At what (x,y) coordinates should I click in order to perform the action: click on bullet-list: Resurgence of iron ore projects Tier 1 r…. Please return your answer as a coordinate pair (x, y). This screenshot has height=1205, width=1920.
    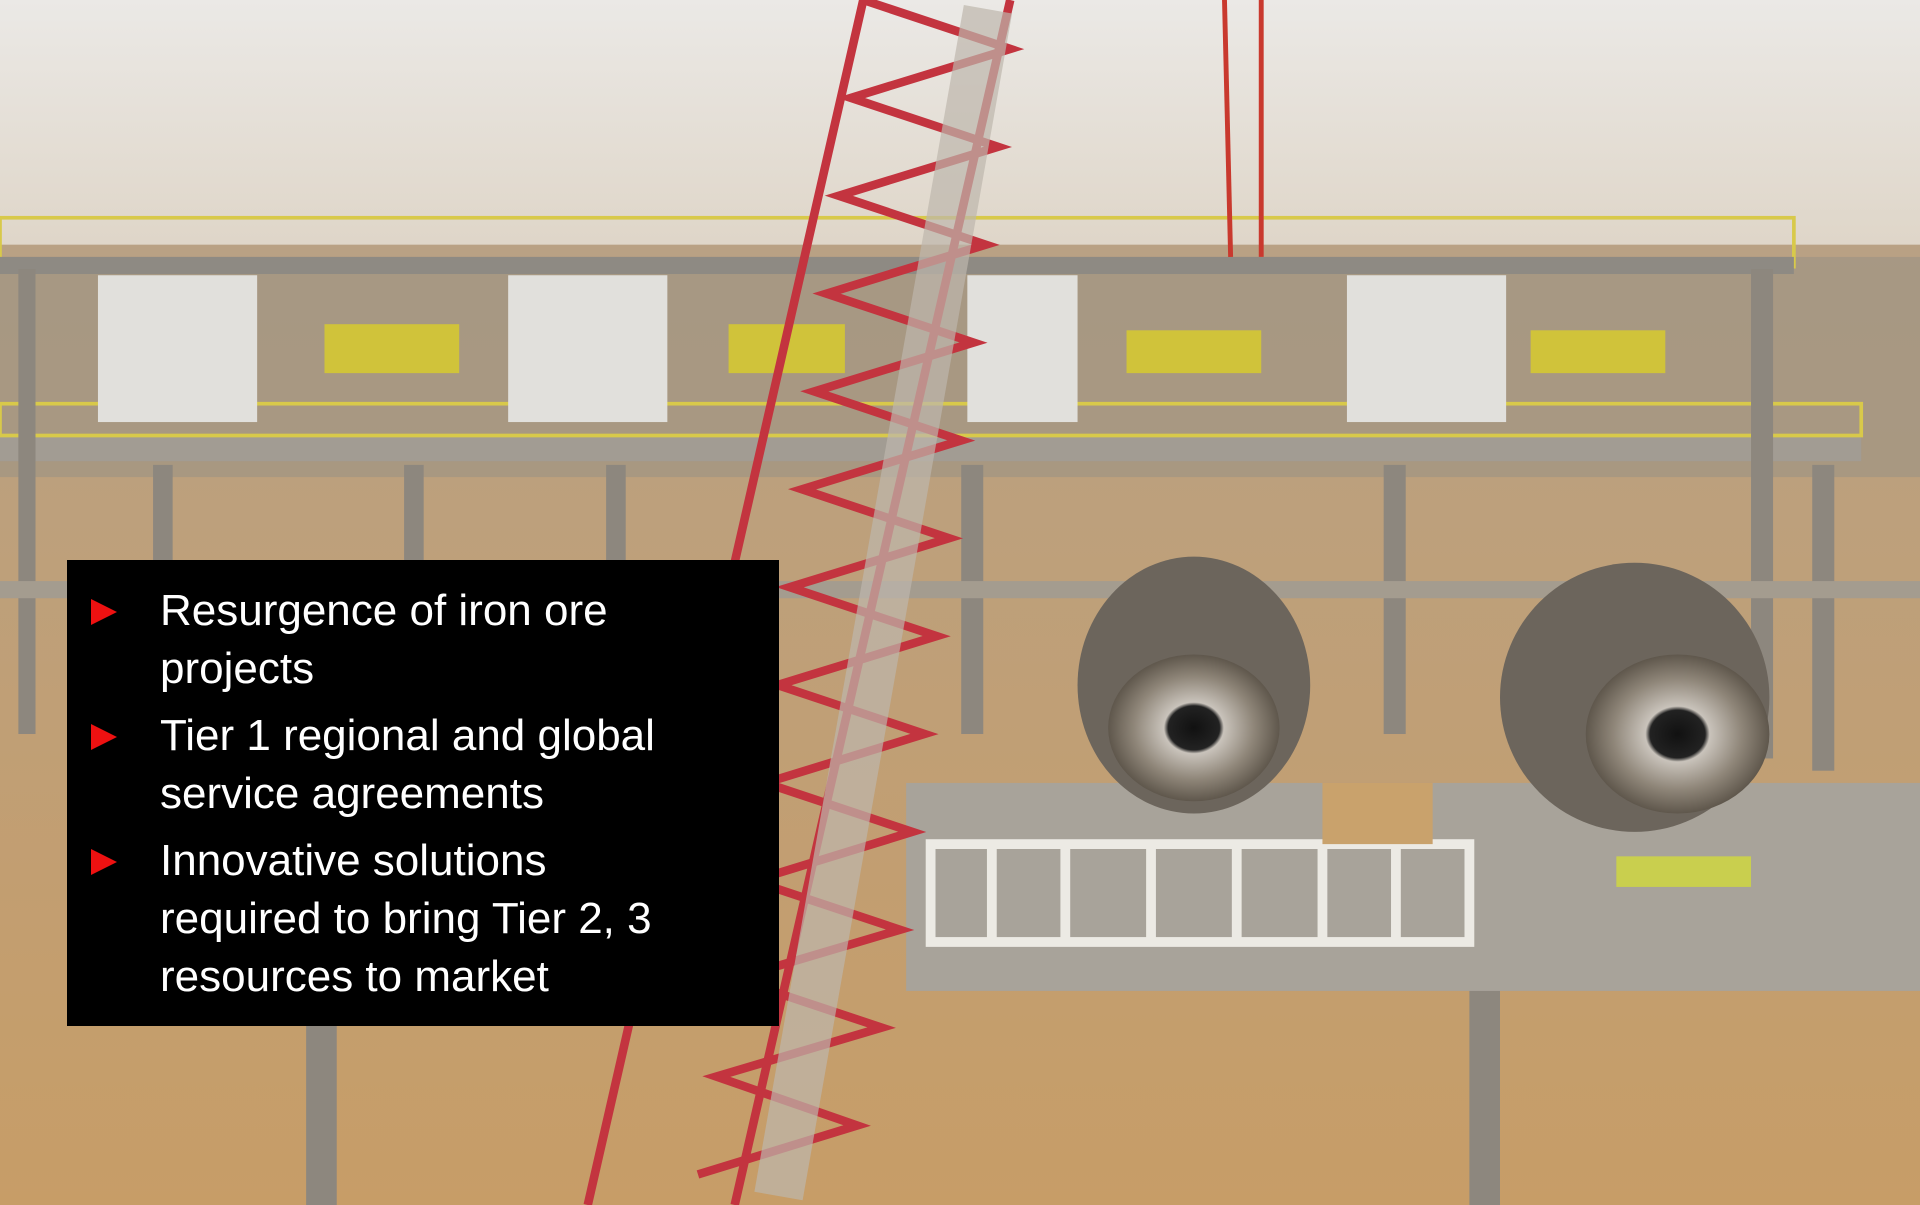
    Looking at the image, I should click on (423, 794).